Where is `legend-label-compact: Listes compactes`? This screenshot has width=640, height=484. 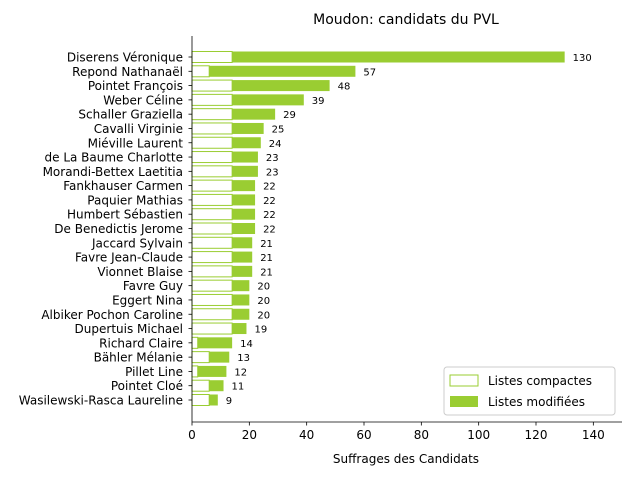
legend-label-compact: Listes compactes is located at coordinates (540, 381).